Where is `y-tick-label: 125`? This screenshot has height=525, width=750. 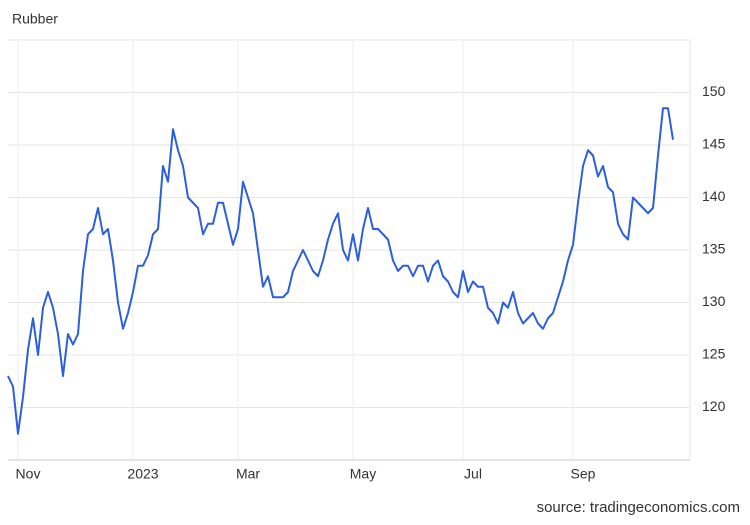 y-tick-label: 125 is located at coordinates (714, 354).